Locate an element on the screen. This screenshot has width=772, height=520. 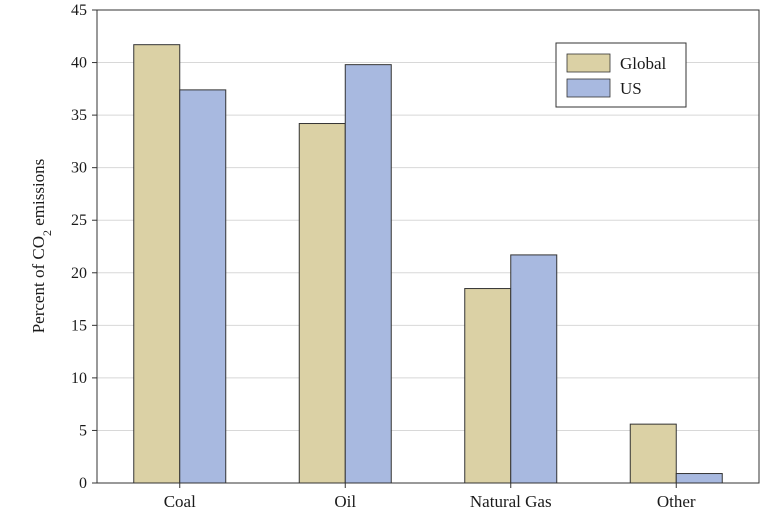
x-tick-label: Oil is located at coordinates (345, 501).